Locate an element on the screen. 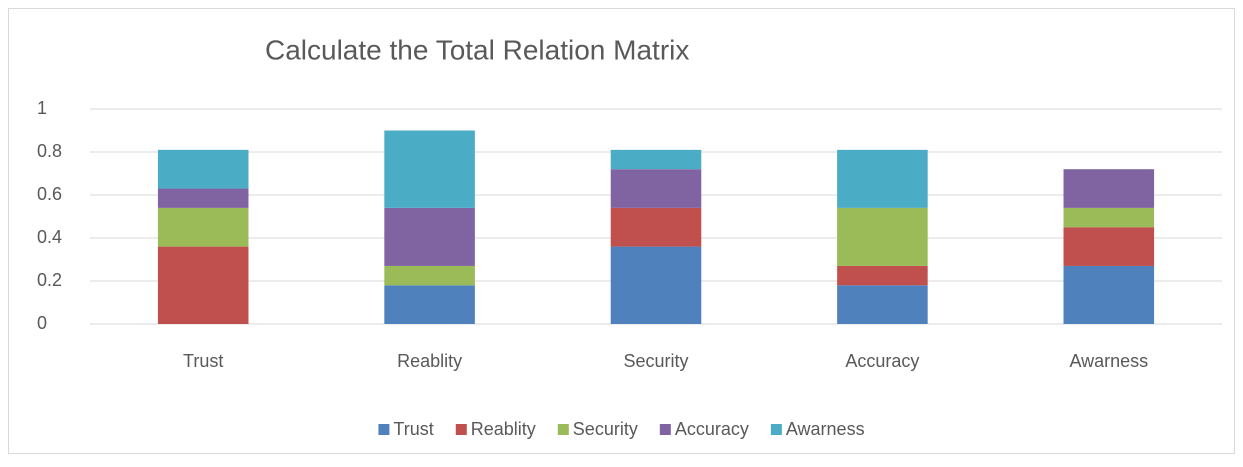 This screenshot has height=467, width=1243. legend-label: Trust is located at coordinates (413, 429).